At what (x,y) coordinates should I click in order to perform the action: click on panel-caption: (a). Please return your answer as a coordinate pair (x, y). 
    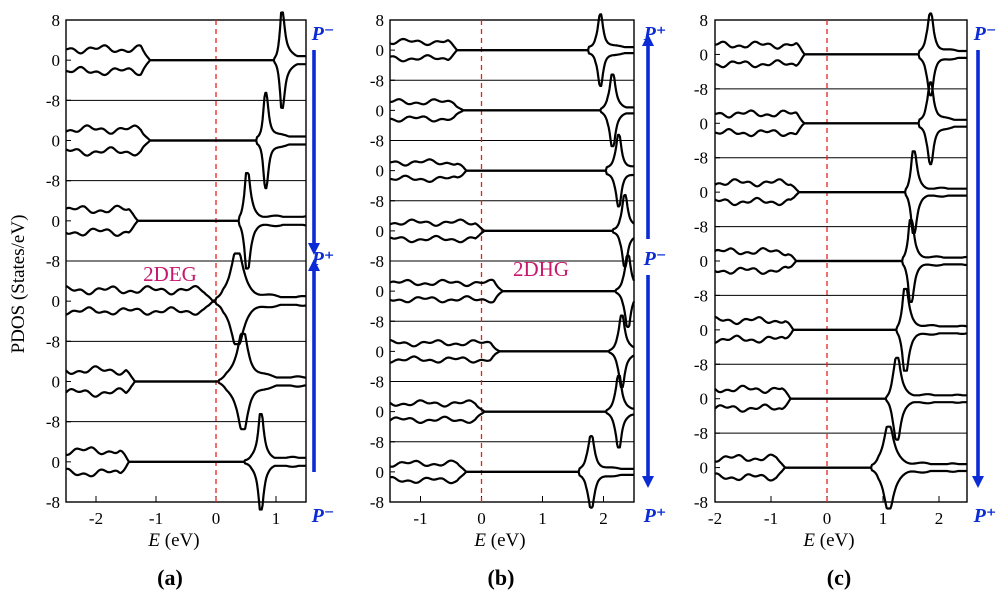
    Looking at the image, I should click on (170, 577).